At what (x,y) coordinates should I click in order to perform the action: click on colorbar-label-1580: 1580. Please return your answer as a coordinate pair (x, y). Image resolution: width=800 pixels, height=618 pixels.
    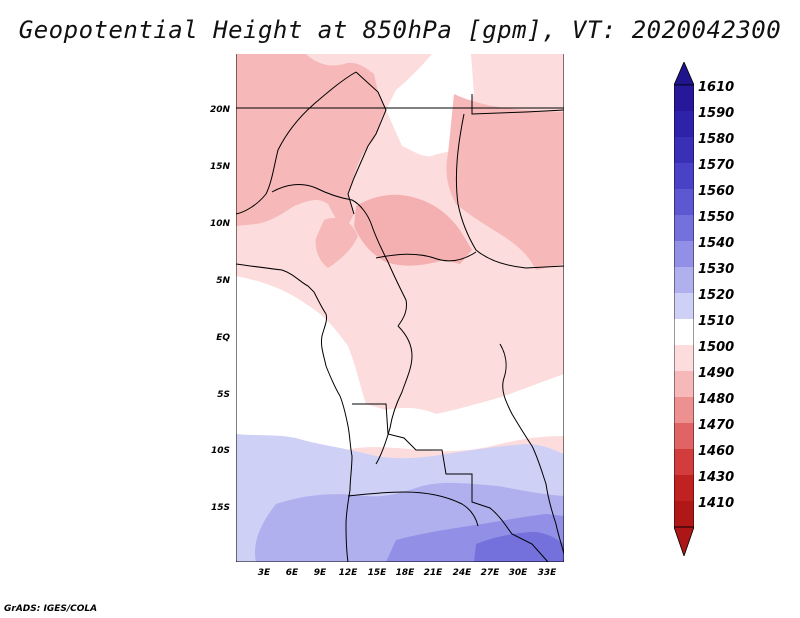
    Looking at the image, I should click on (716, 139).